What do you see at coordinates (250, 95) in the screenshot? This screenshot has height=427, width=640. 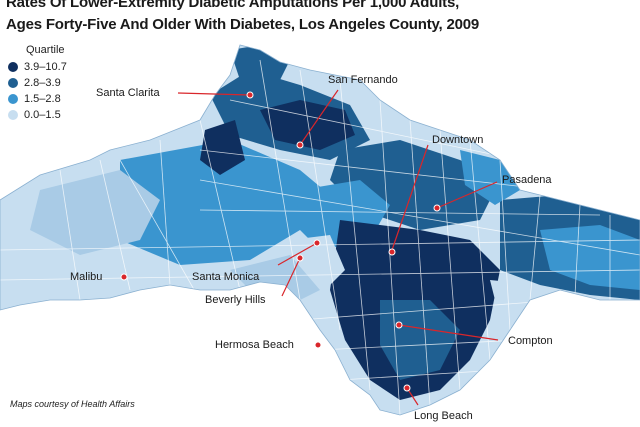 I see `marker-santa-clarita` at bounding box center [250, 95].